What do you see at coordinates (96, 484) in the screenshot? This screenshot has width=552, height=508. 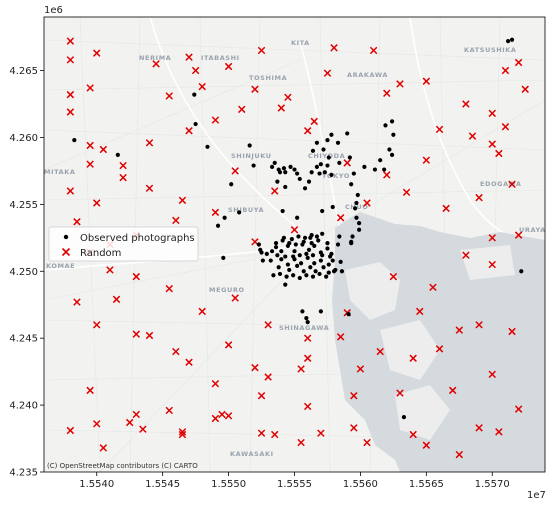 I see `x-tick-label: 1.5540` at bounding box center [96, 484].